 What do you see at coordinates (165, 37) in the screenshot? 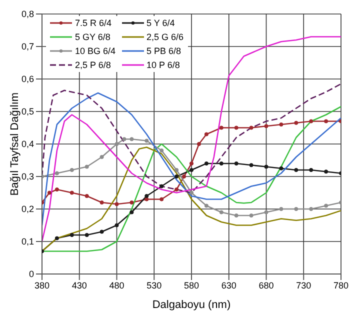
I see `legend-label: 2,5 G 6/6` at bounding box center [165, 37].